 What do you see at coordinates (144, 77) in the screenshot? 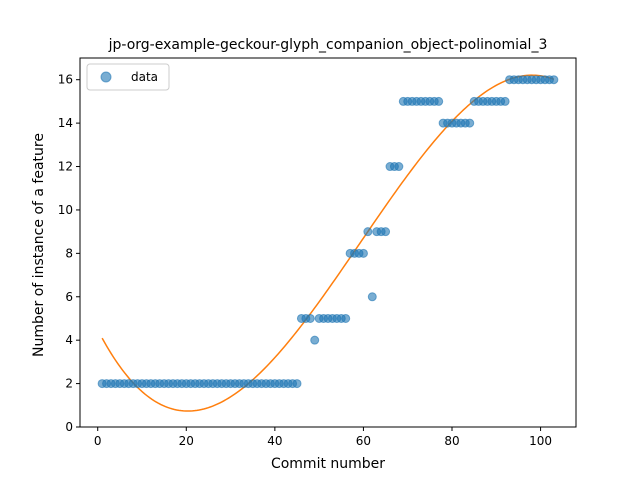
I see `legend-label-data: data` at bounding box center [144, 77].